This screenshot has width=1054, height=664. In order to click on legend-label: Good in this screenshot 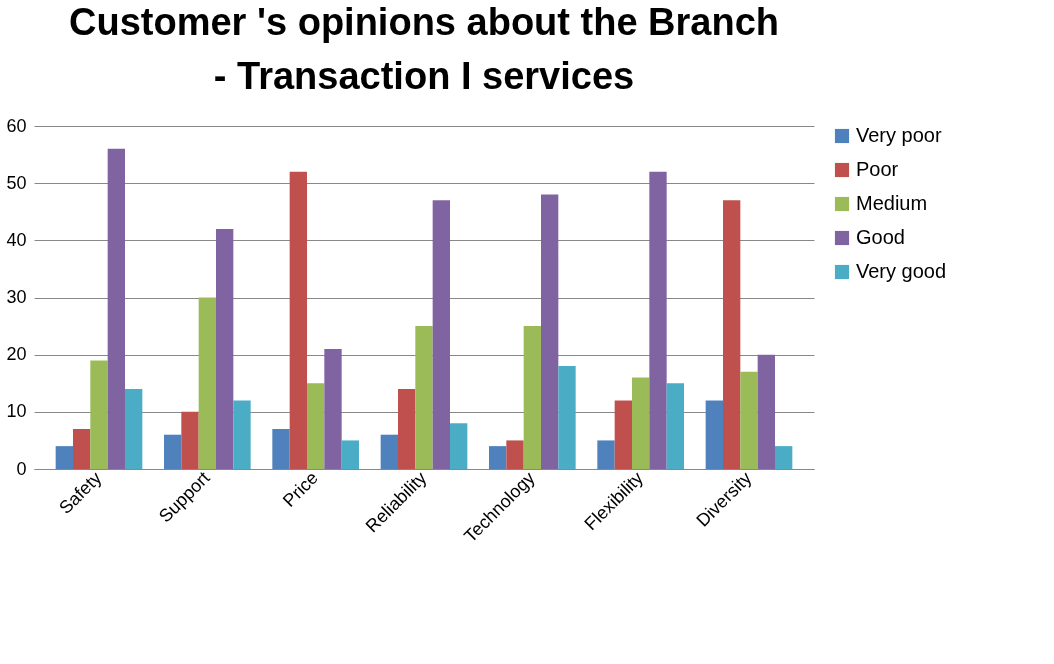, I will do `click(880, 237)`.